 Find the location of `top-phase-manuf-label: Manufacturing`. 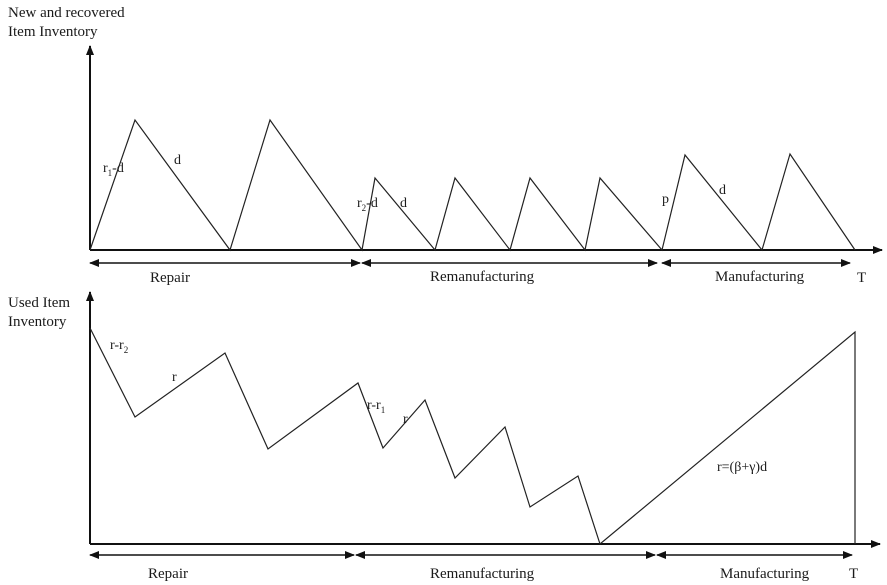

top-phase-manuf-label: Manufacturing is located at coordinates (760, 277).